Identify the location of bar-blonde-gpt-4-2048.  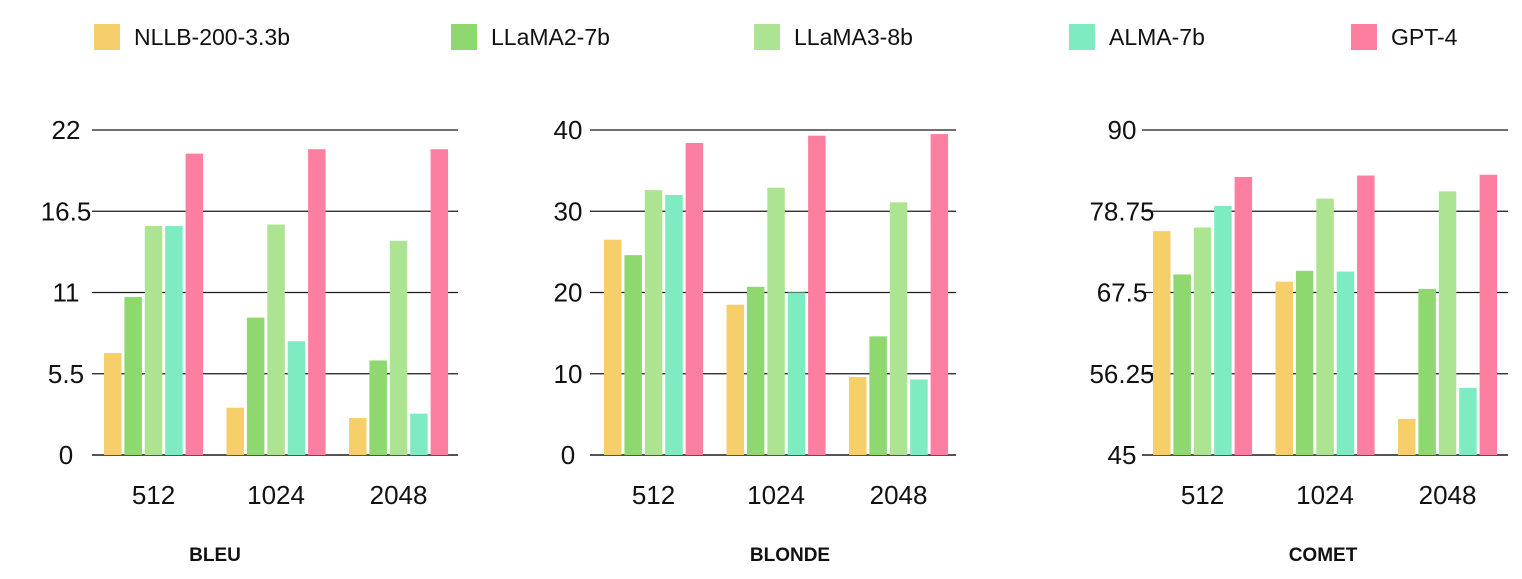
(939, 294).